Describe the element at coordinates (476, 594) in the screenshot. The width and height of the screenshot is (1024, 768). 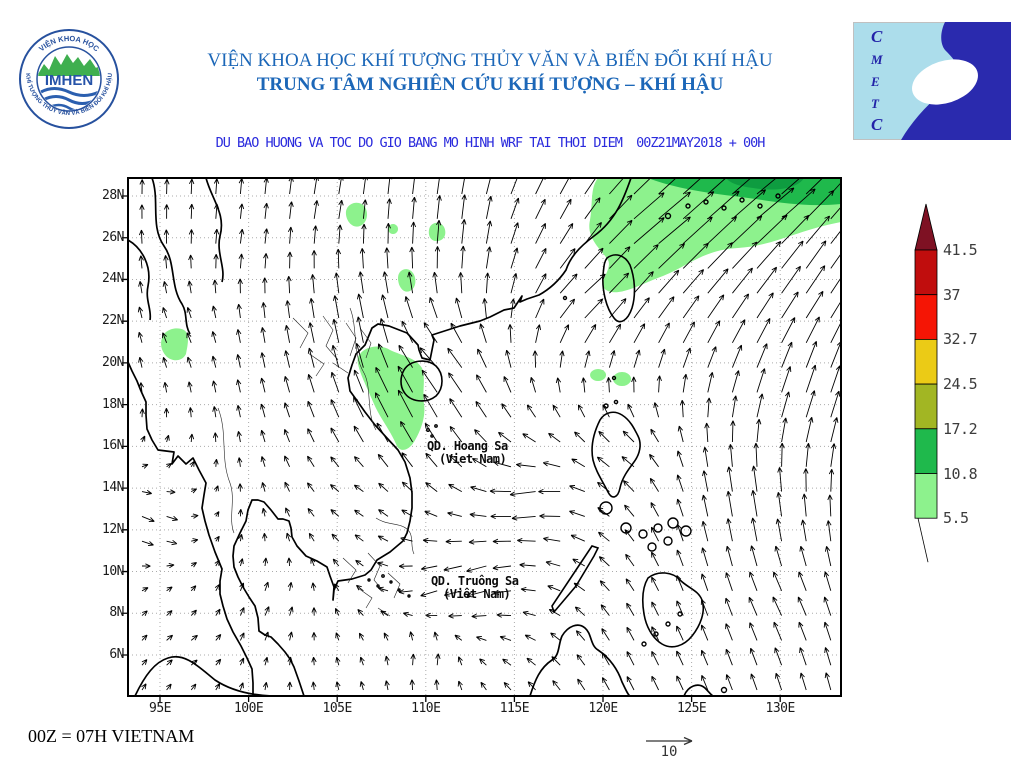
I see `place-label-sub: (Viêt Nam)` at that location.